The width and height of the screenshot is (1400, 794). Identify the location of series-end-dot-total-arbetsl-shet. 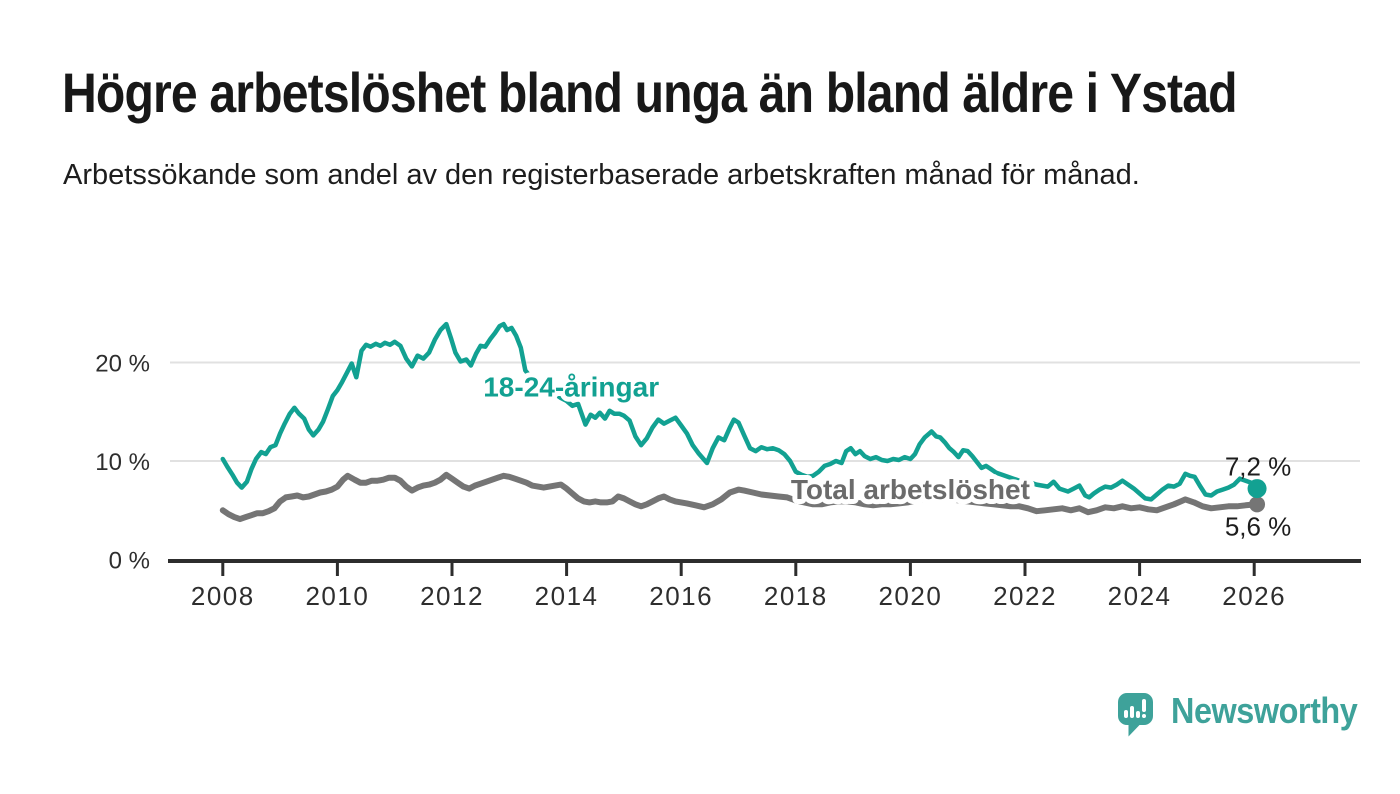
(1257, 504).